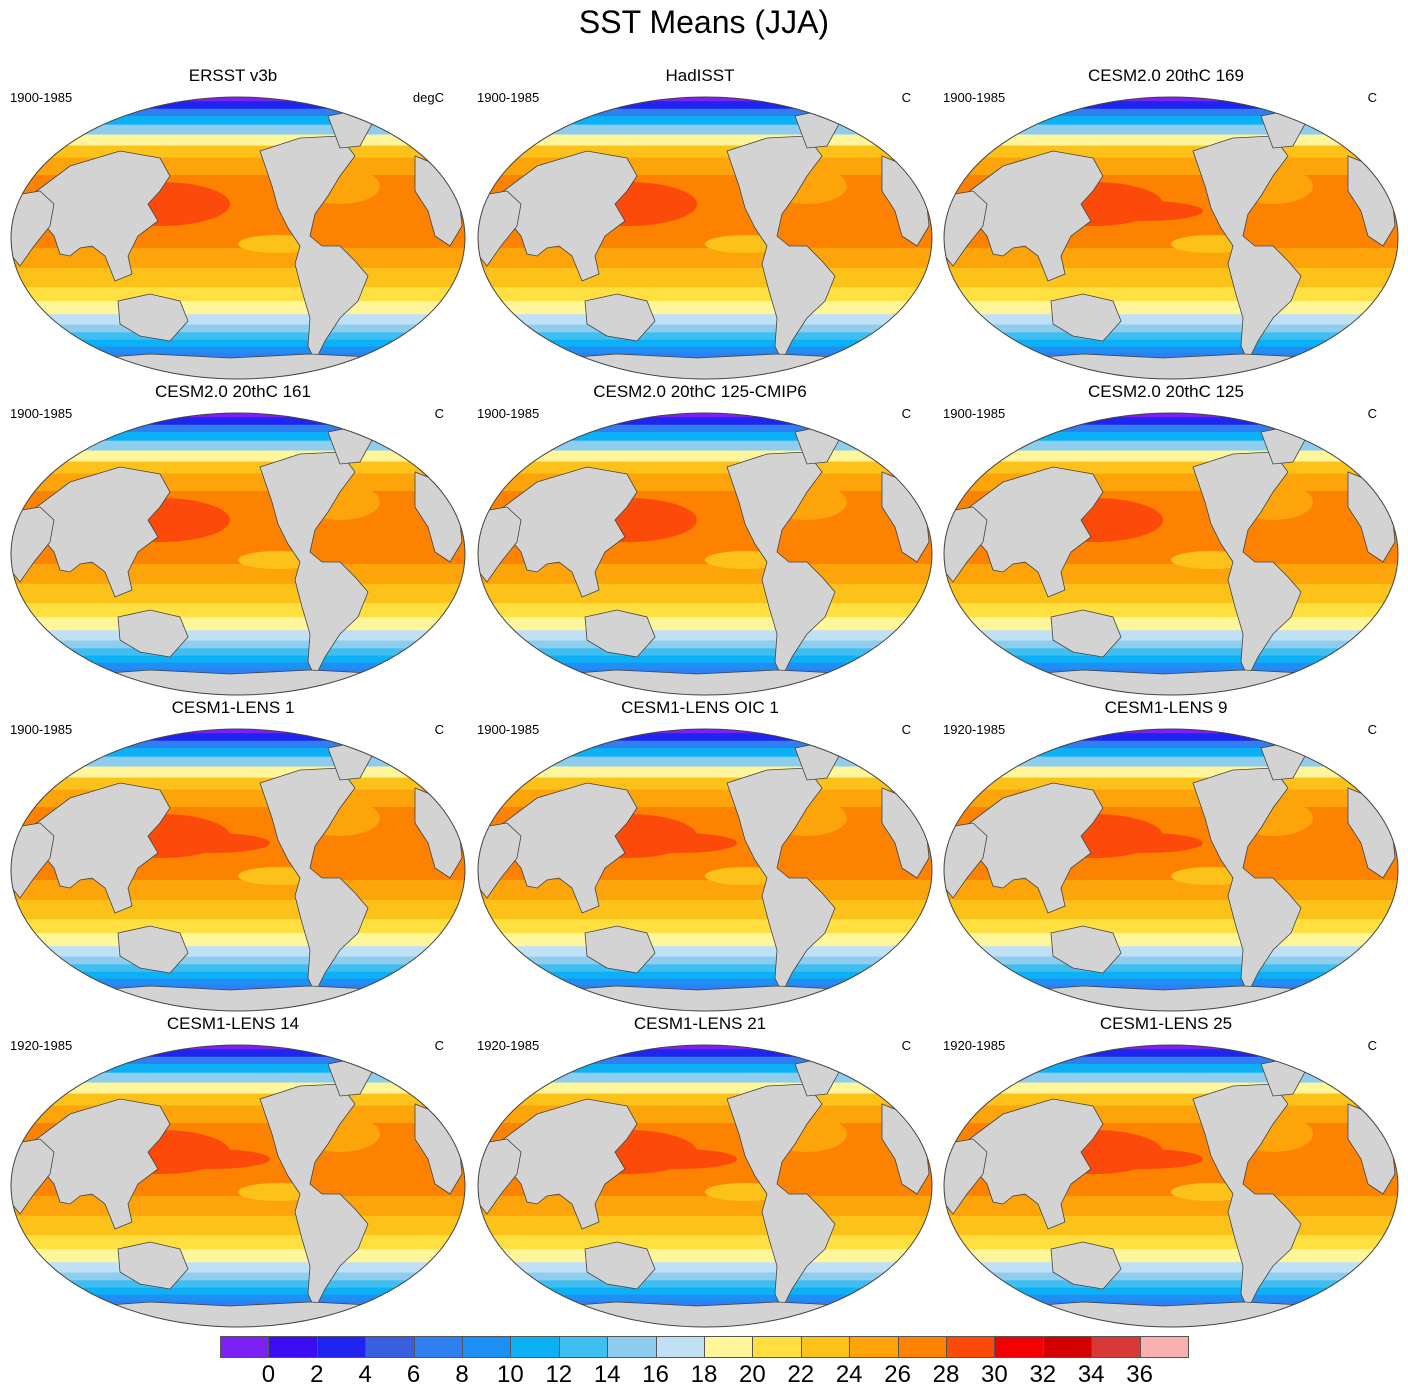  Describe the element at coordinates (700, 75) in the screenshot. I see `panel-title: HadISST` at that location.